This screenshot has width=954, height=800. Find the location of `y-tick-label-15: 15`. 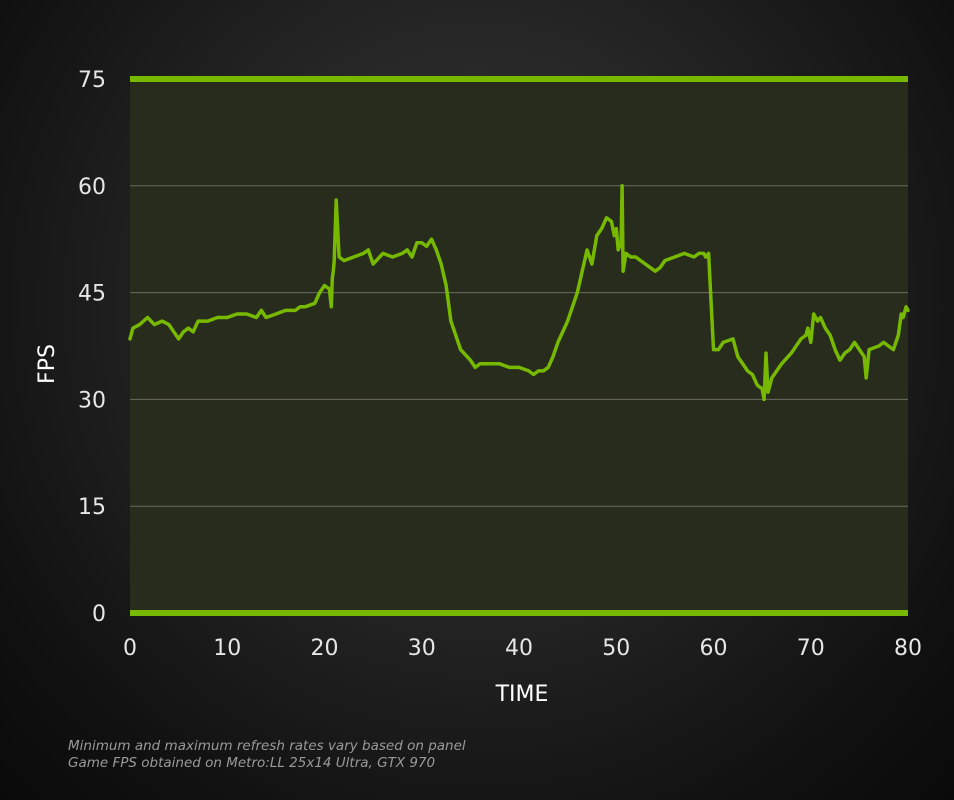

y-tick-label-15: 15 is located at coordinates (92, 507).